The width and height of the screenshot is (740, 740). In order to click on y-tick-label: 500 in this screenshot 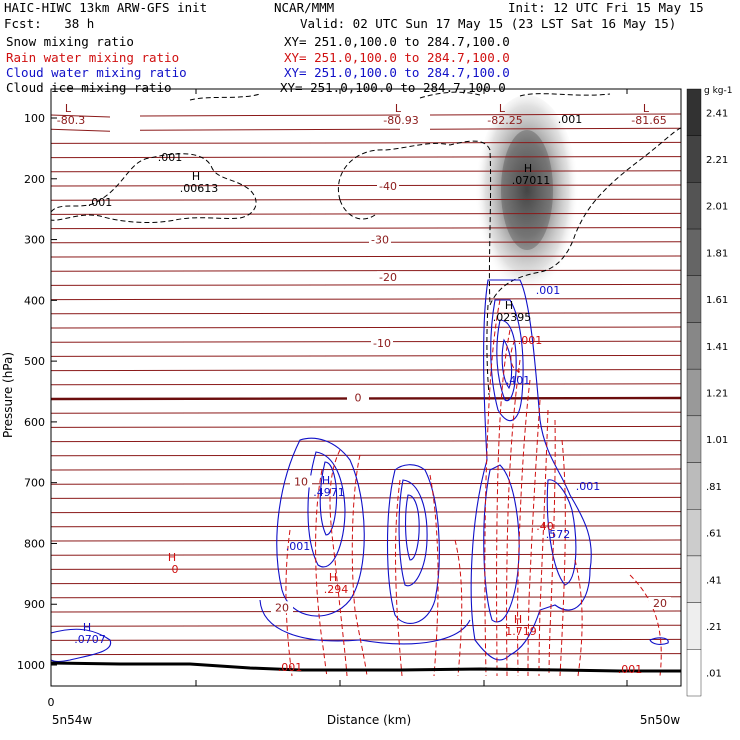, I will do `click(34, 361)`.